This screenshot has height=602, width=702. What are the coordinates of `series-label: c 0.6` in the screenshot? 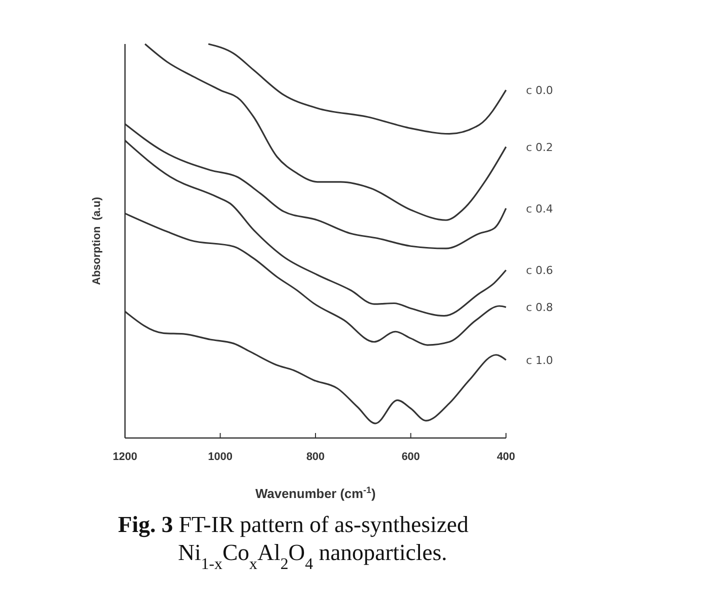 It's located at (540, 271).